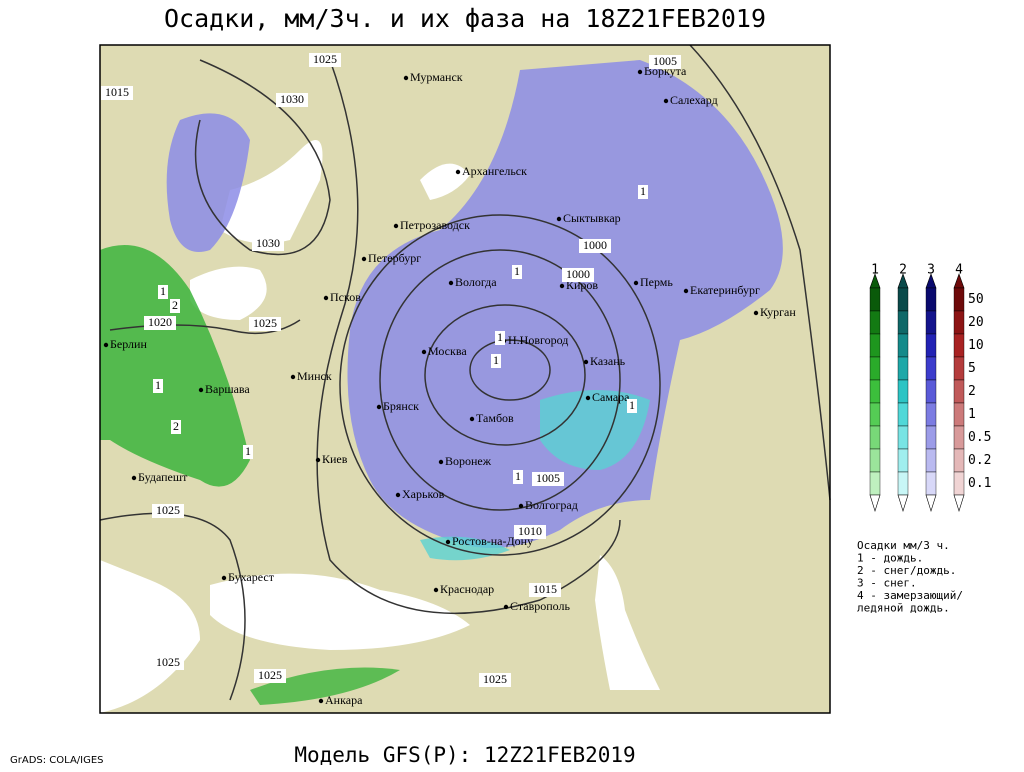  What do you see at coordinates (608, 361) in the screenshot?
I see `city-label: Казань` at bounding box center [608, 361].